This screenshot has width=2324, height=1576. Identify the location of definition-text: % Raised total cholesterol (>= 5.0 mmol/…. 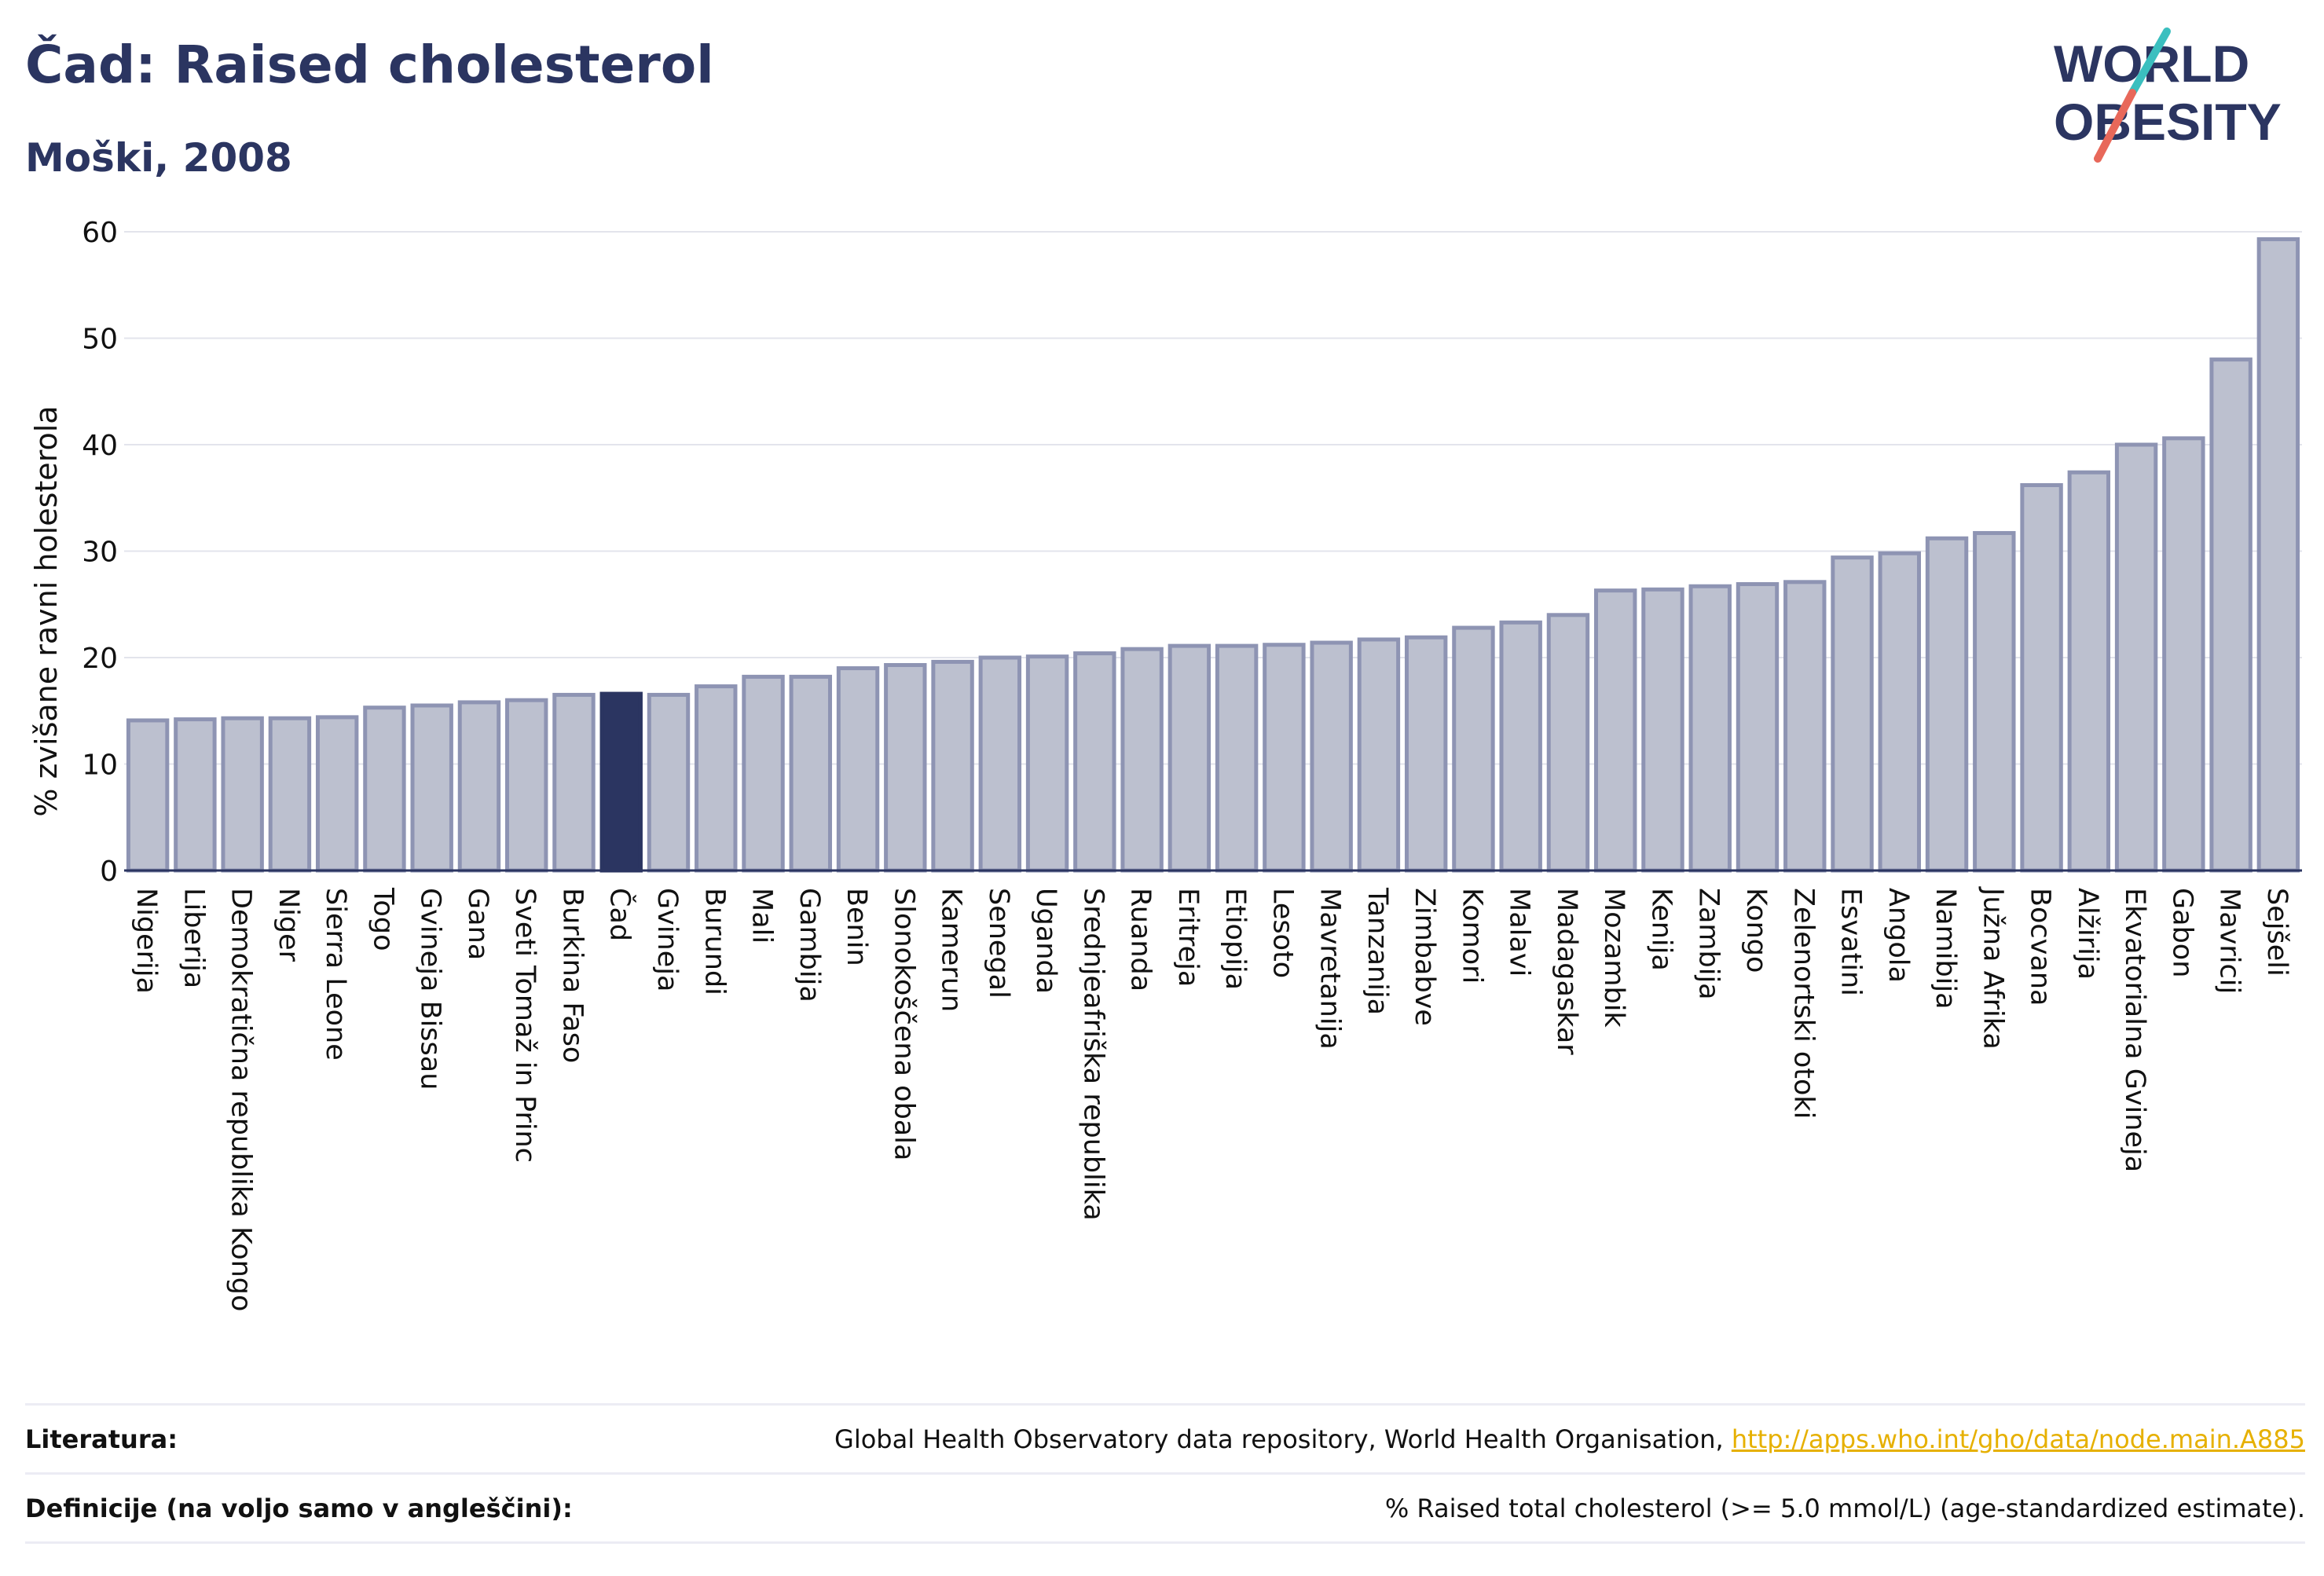
(1844, 1508).